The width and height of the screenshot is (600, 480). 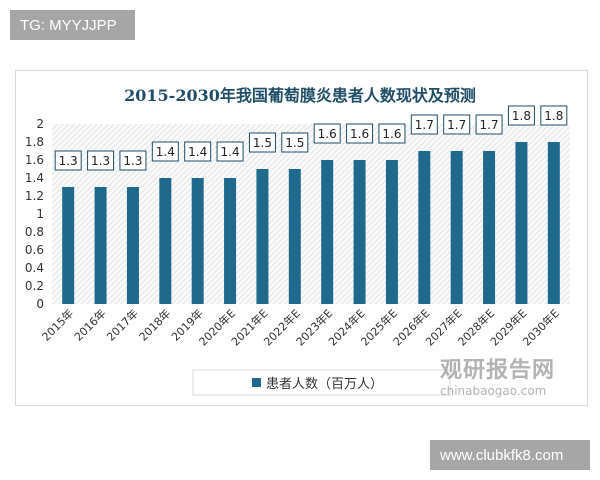 What do you see at coordinates (34, 250) in the screenshot?
I see `y-tick-label: 0.6` at bounding box center [34, 250].